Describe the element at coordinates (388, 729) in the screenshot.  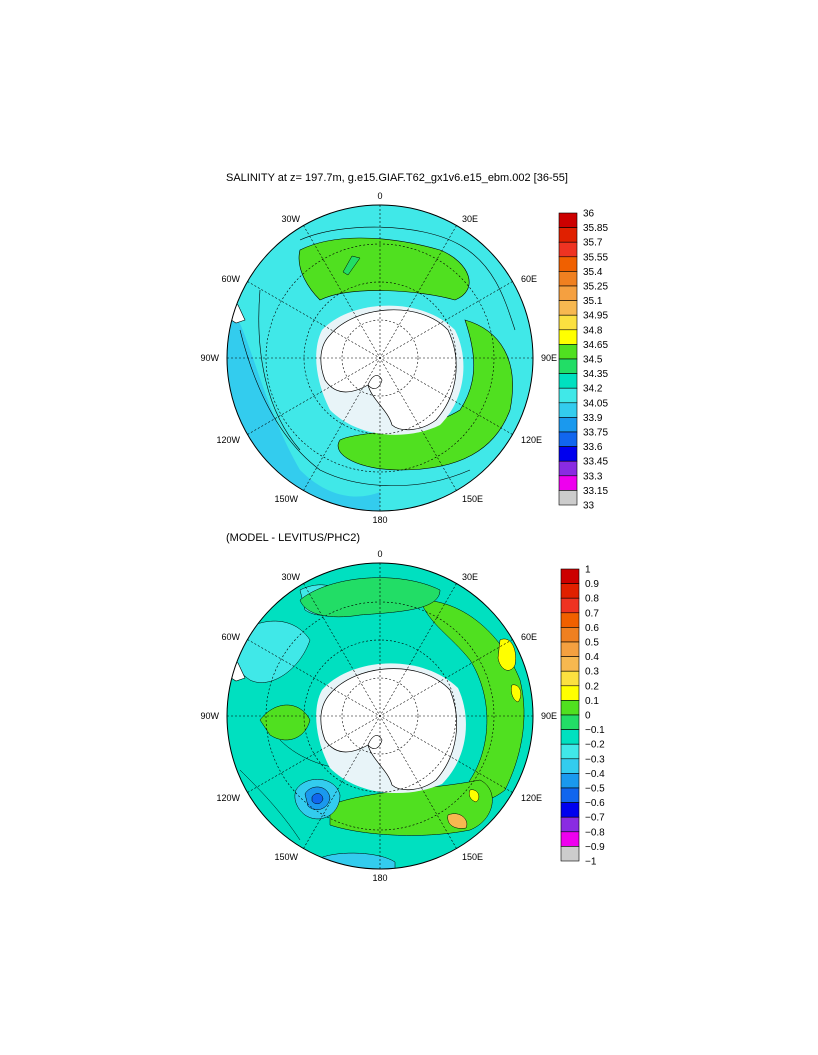
I see `bottom-antarctica` at that location.